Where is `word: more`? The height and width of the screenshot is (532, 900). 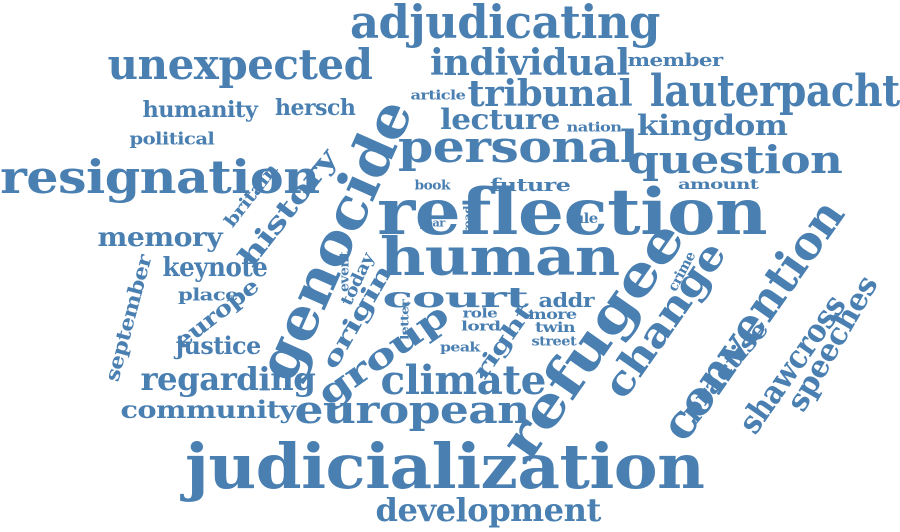
word: more is located at coordinates (552, 315).